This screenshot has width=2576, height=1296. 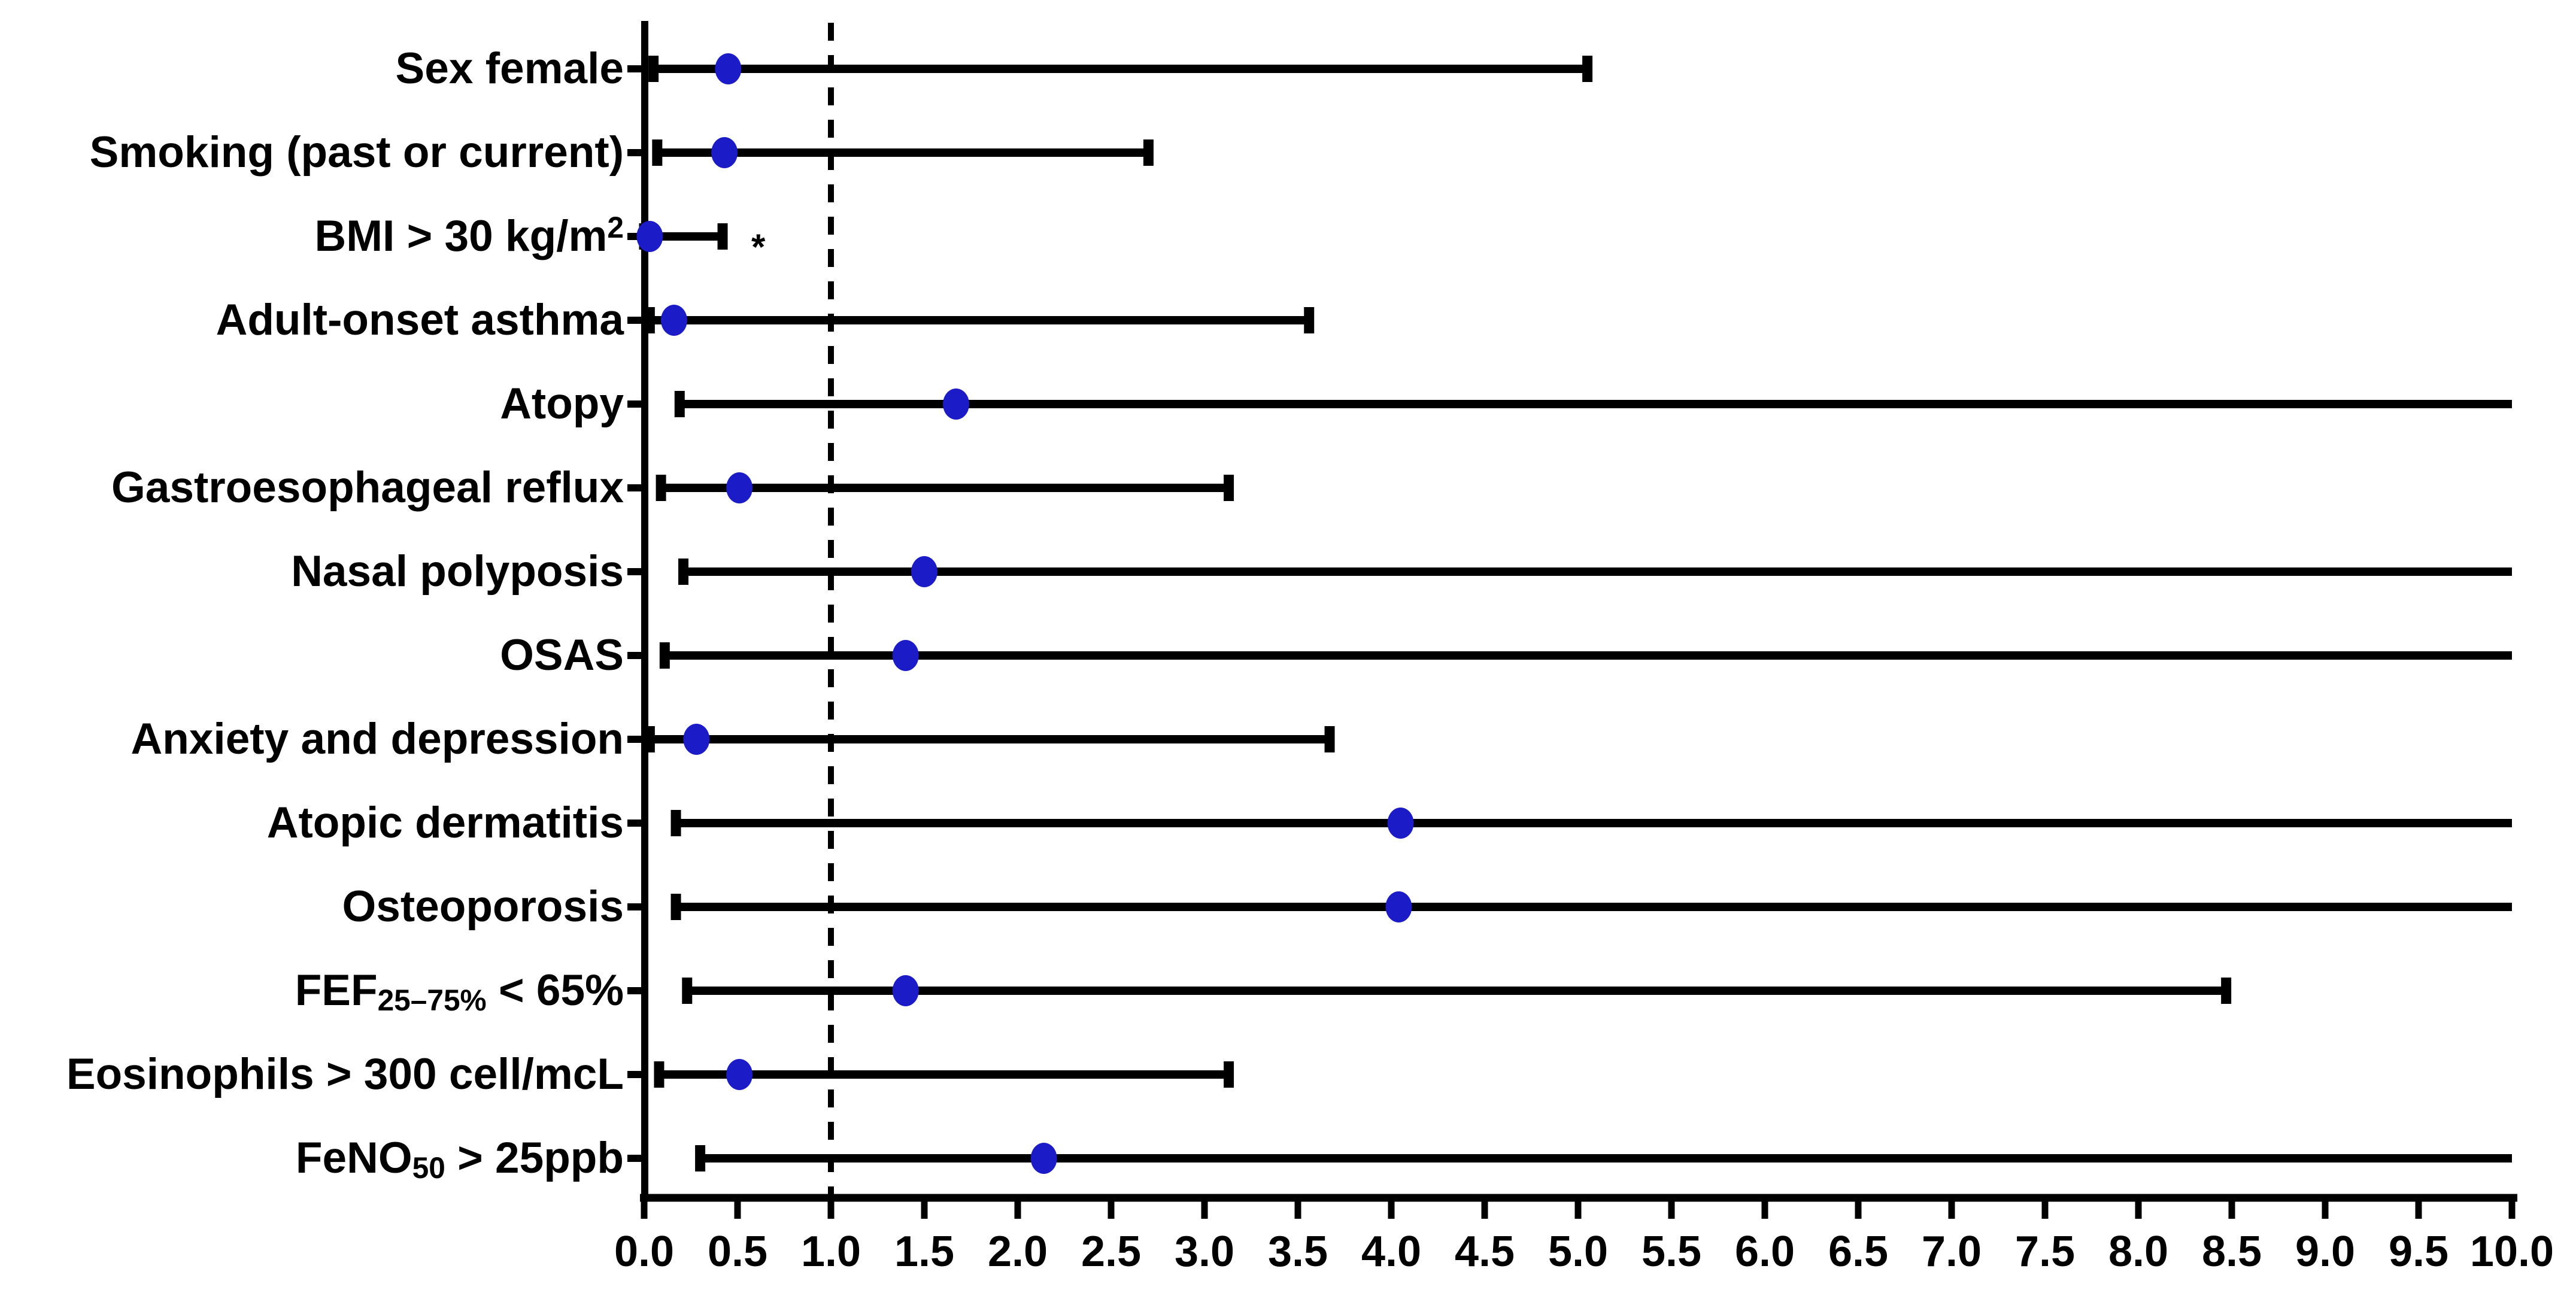 I want to click on x-axis-tick-label: 9.0, so click(x=2325, y=1252).